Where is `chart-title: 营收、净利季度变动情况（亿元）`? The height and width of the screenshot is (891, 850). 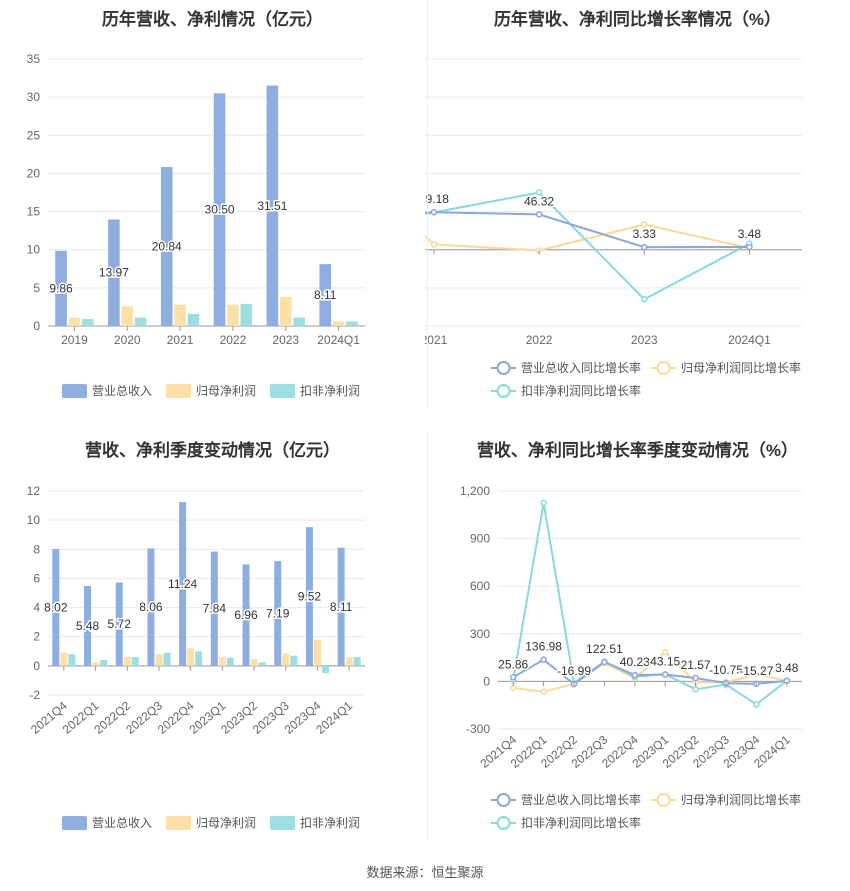
chart-title: 营收、净利季度变动情况（亿元） is located at coordinates (212, 450).